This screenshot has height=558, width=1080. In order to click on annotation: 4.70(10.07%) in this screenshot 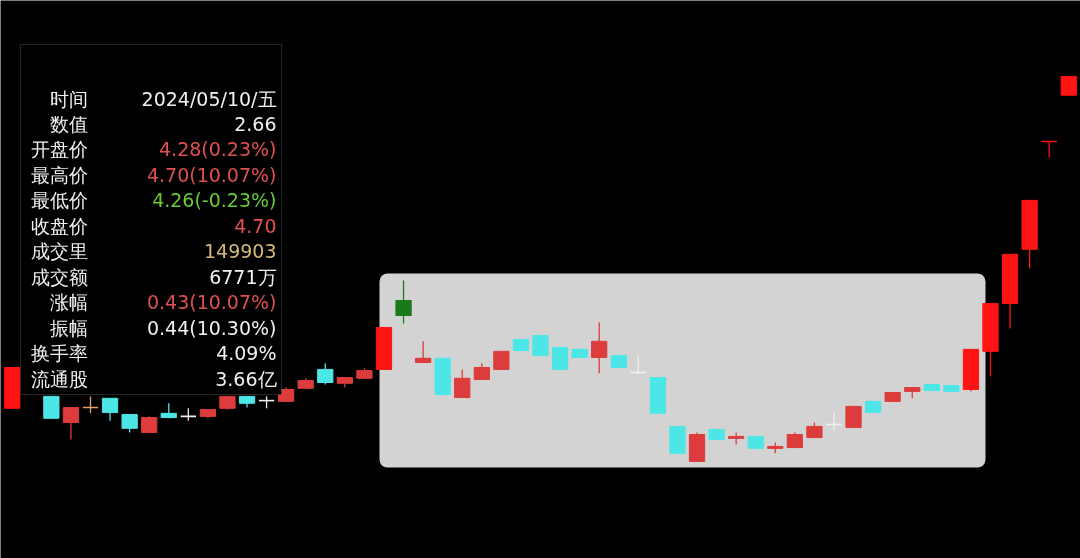, I will do `click(211, 174)`.